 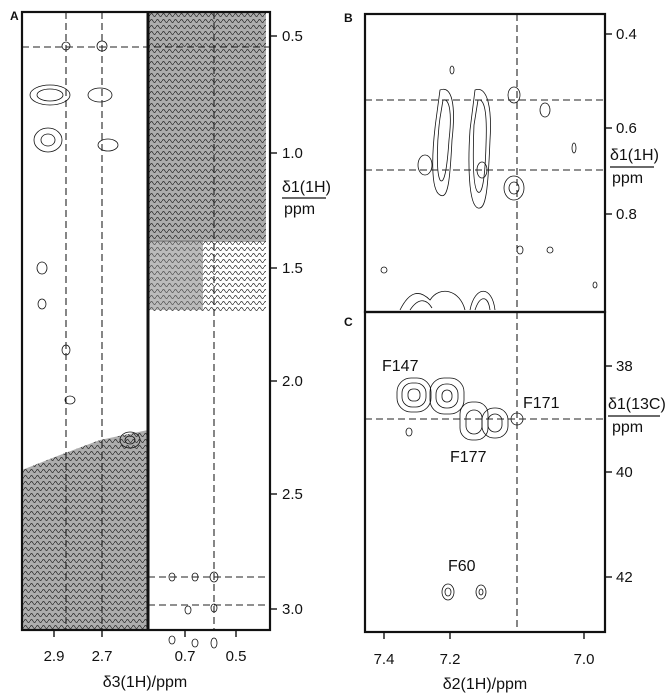 I want to click on peak-label-f60: F60, so click(x=462, y=566).